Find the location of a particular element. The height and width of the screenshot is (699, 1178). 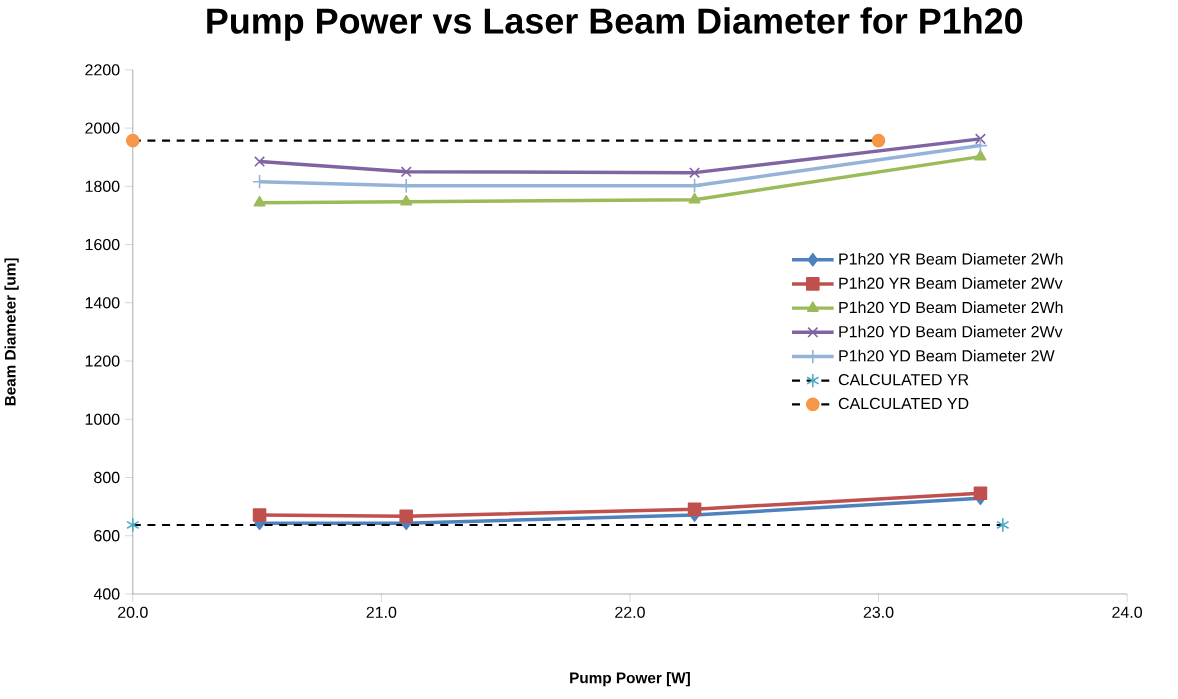

y-axis-title: Beam Diameter [um] is located at coordinates (11, 332).